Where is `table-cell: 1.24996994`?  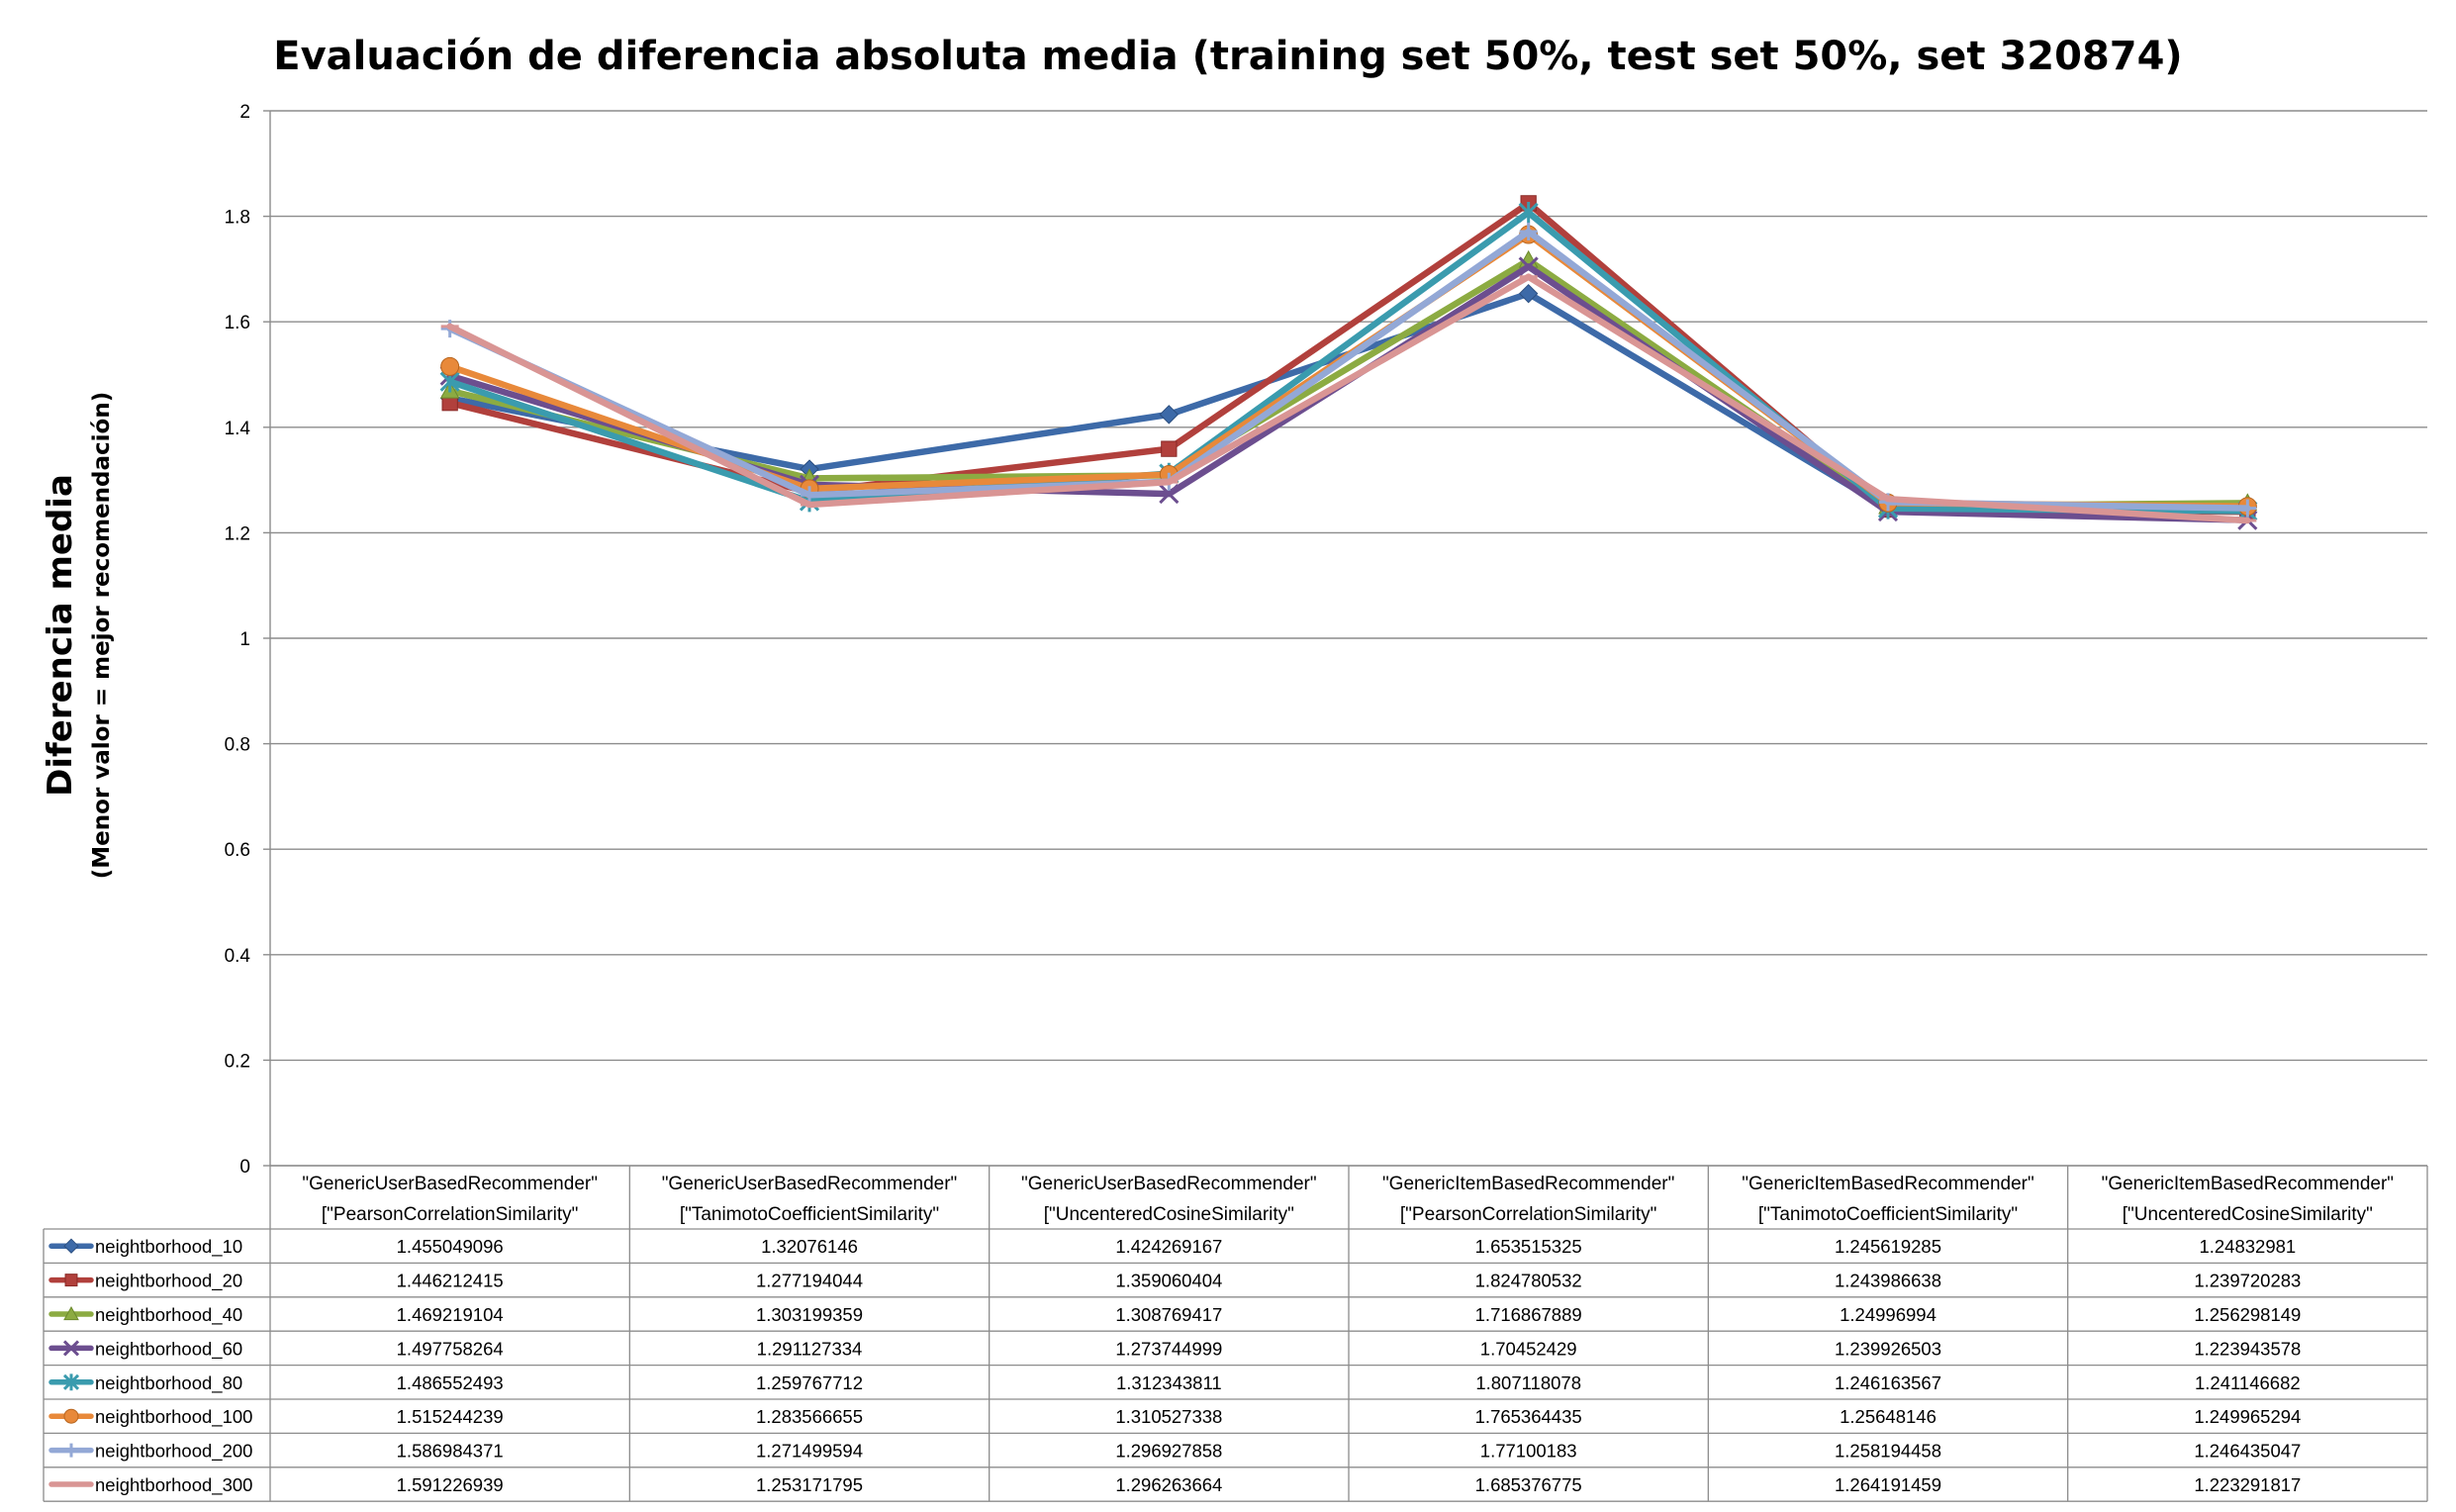 table-cell: 1.24996994 is located at coordinates (1888, 1315).